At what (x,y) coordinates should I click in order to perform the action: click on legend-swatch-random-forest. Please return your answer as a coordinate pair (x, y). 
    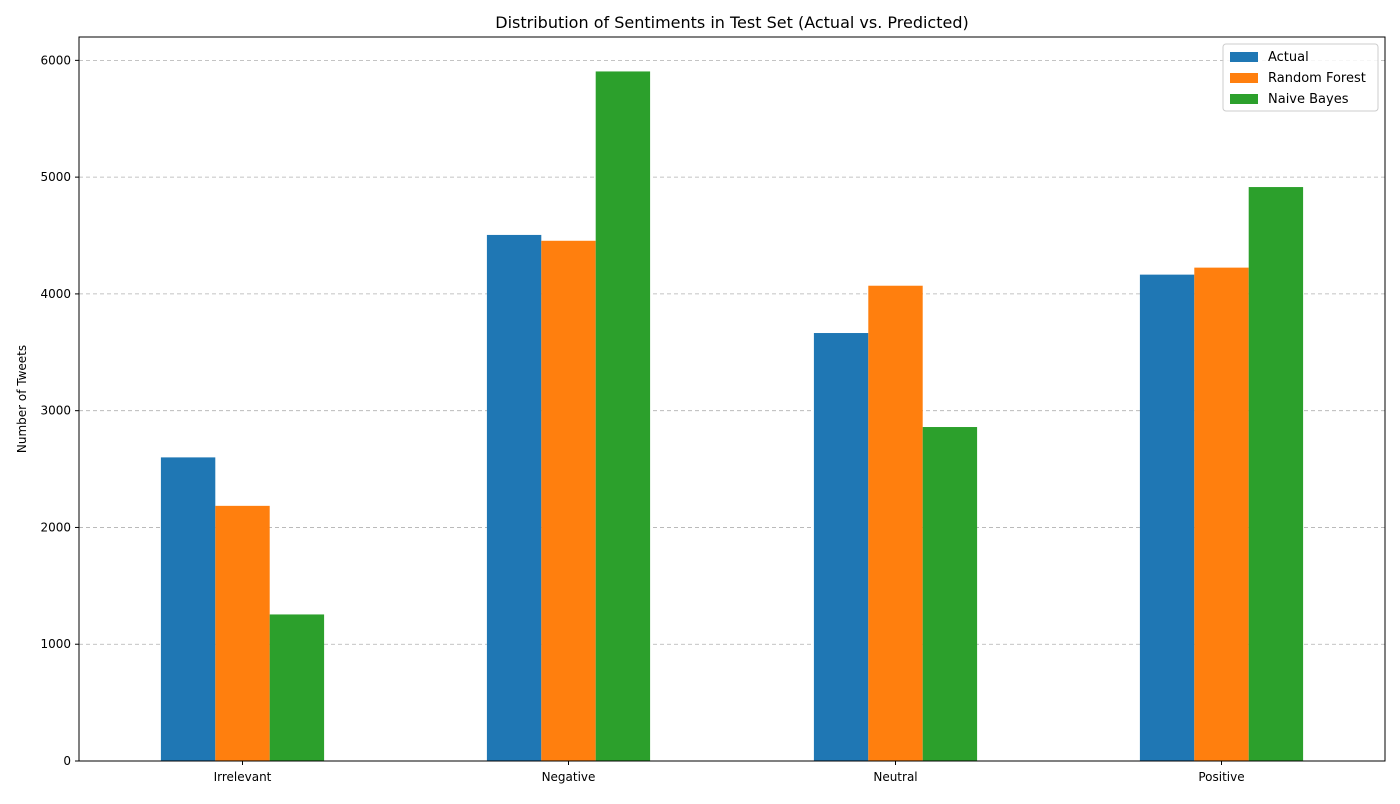
    Looking at the image, I should click on (1244, 78).